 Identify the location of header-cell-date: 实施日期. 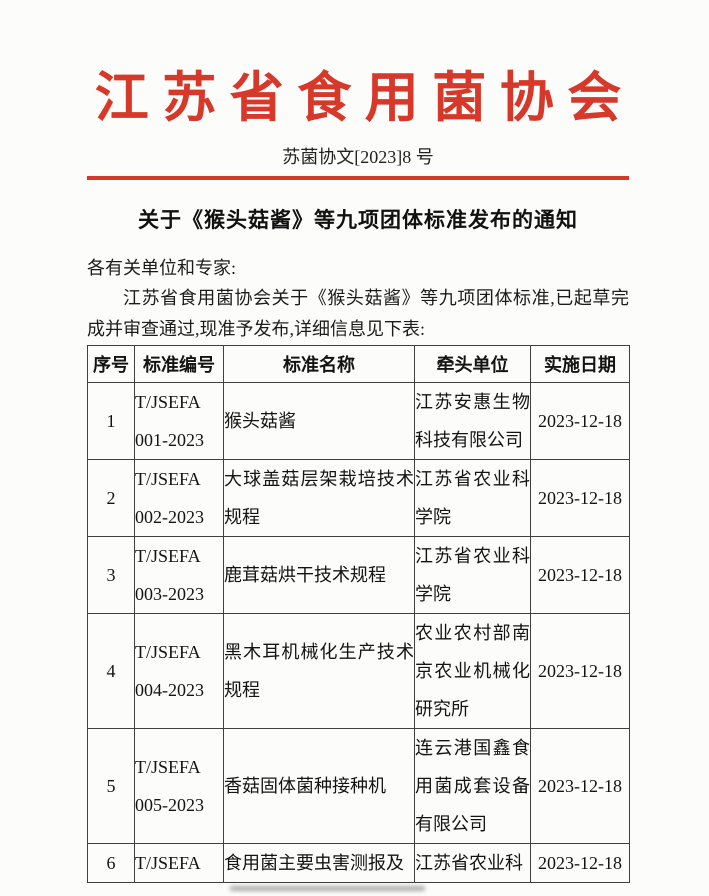
(580, 364).